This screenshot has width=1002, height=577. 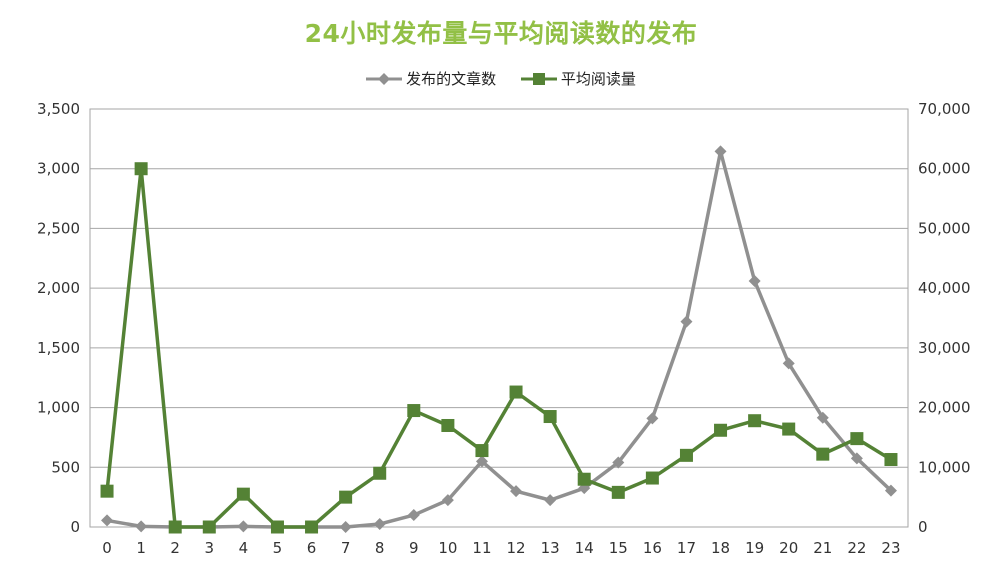 I want to click on chart-title: 24小时发布量与平均阅读数的发布, so click(x=501, y=33).